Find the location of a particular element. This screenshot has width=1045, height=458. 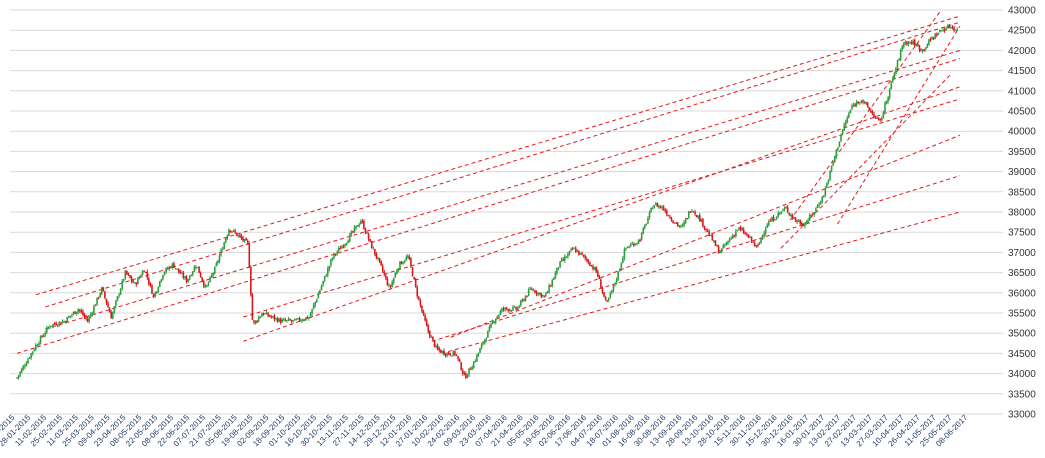

y-tick-label: 39000 is located at coordinates (1022, 172).